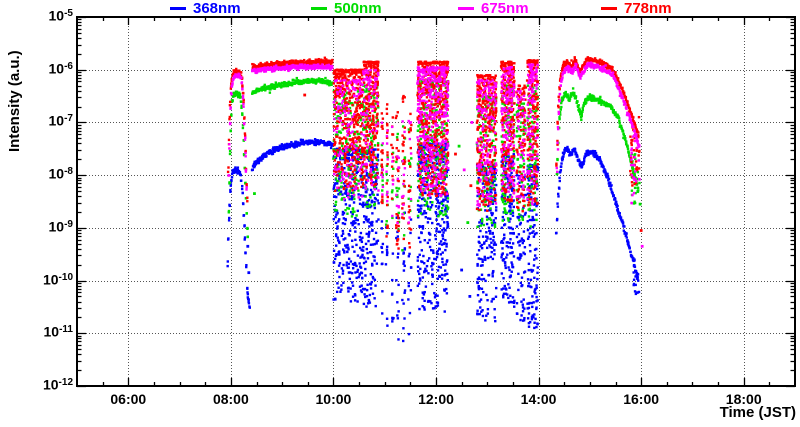 The width and height of the screenshot is (800, 427). I want to click on legend-item-675nm: 675nm, so click(493, 8).